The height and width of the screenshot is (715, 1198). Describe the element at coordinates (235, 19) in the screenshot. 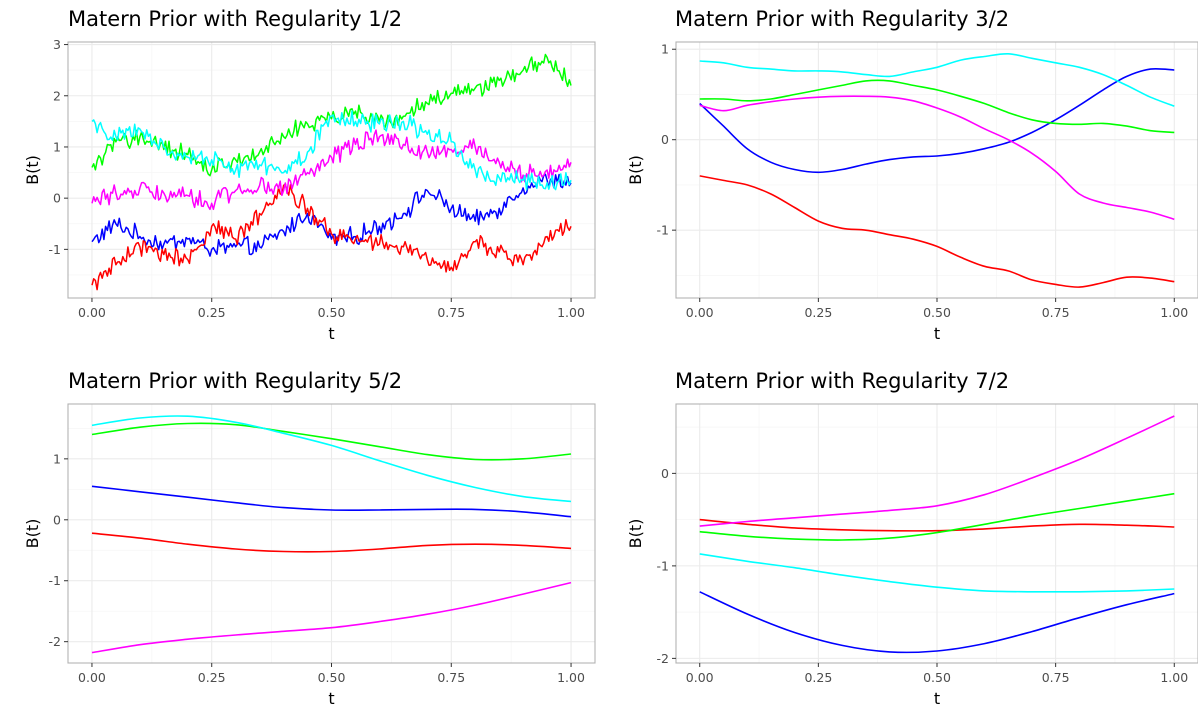

I see `chart-title: Matern Prior with Regularity 1/2` at that location.